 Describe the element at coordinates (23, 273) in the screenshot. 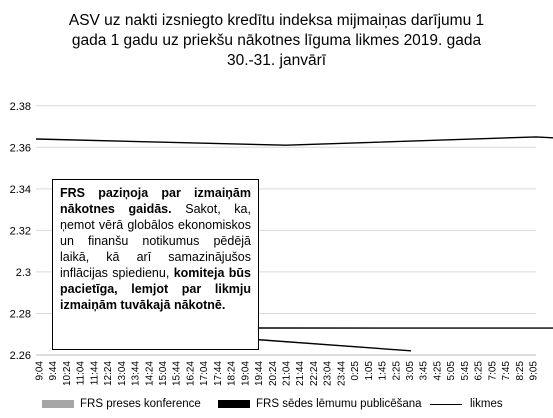

I see `y-tick-label: 2.3` at that location.